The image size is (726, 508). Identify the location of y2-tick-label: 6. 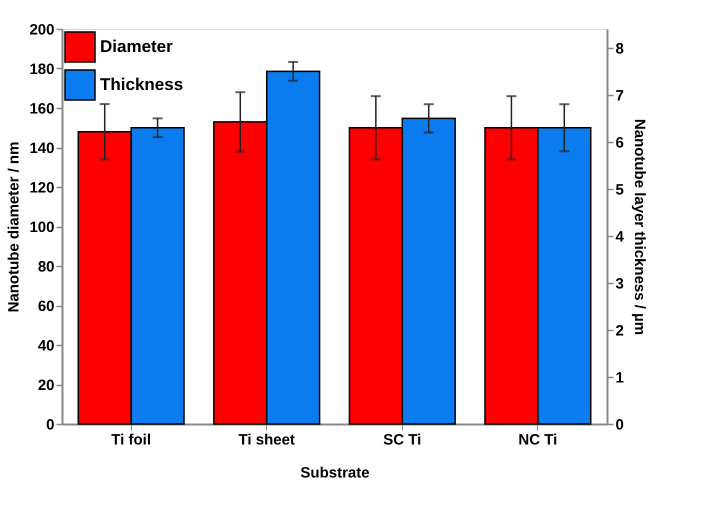
(620, 143).